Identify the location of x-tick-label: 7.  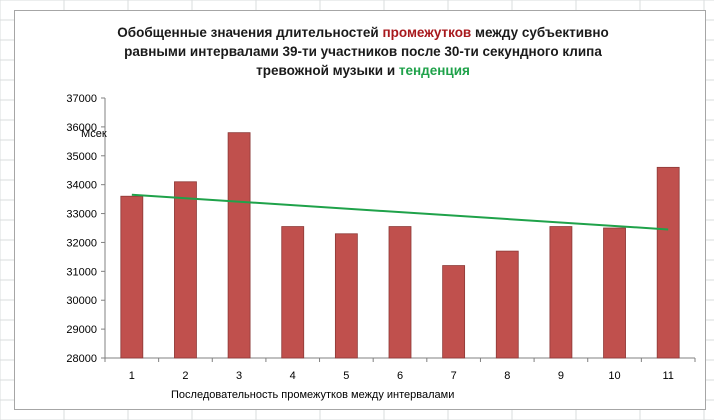
(454, 376).